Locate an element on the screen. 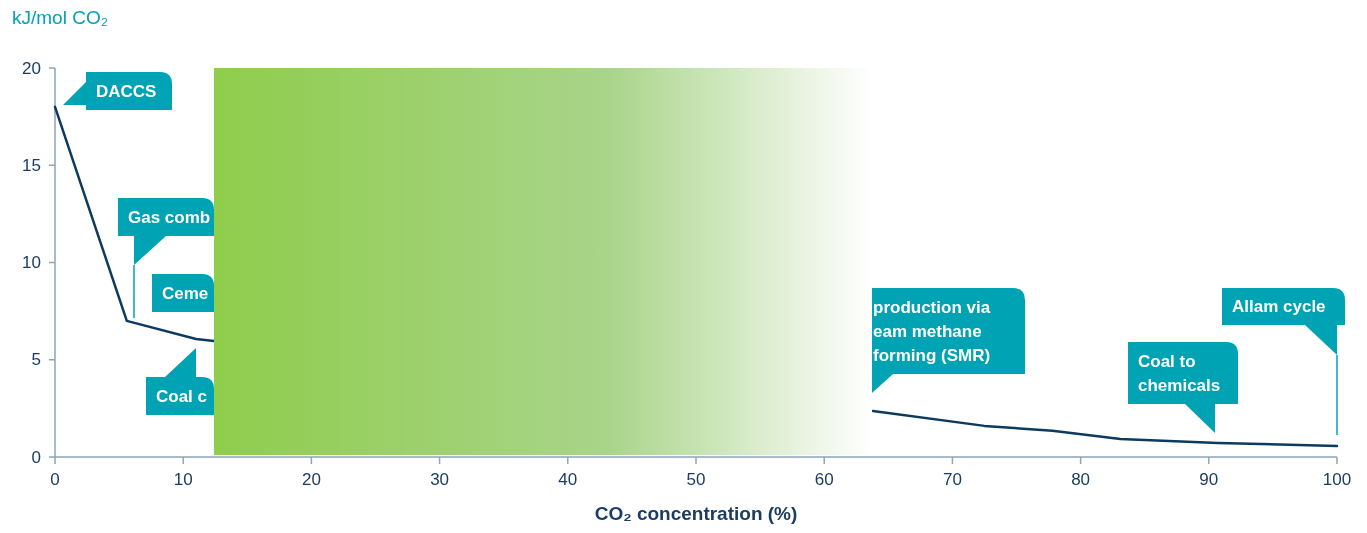  x-tick-label: 10 is located at coordinates (183, 479).